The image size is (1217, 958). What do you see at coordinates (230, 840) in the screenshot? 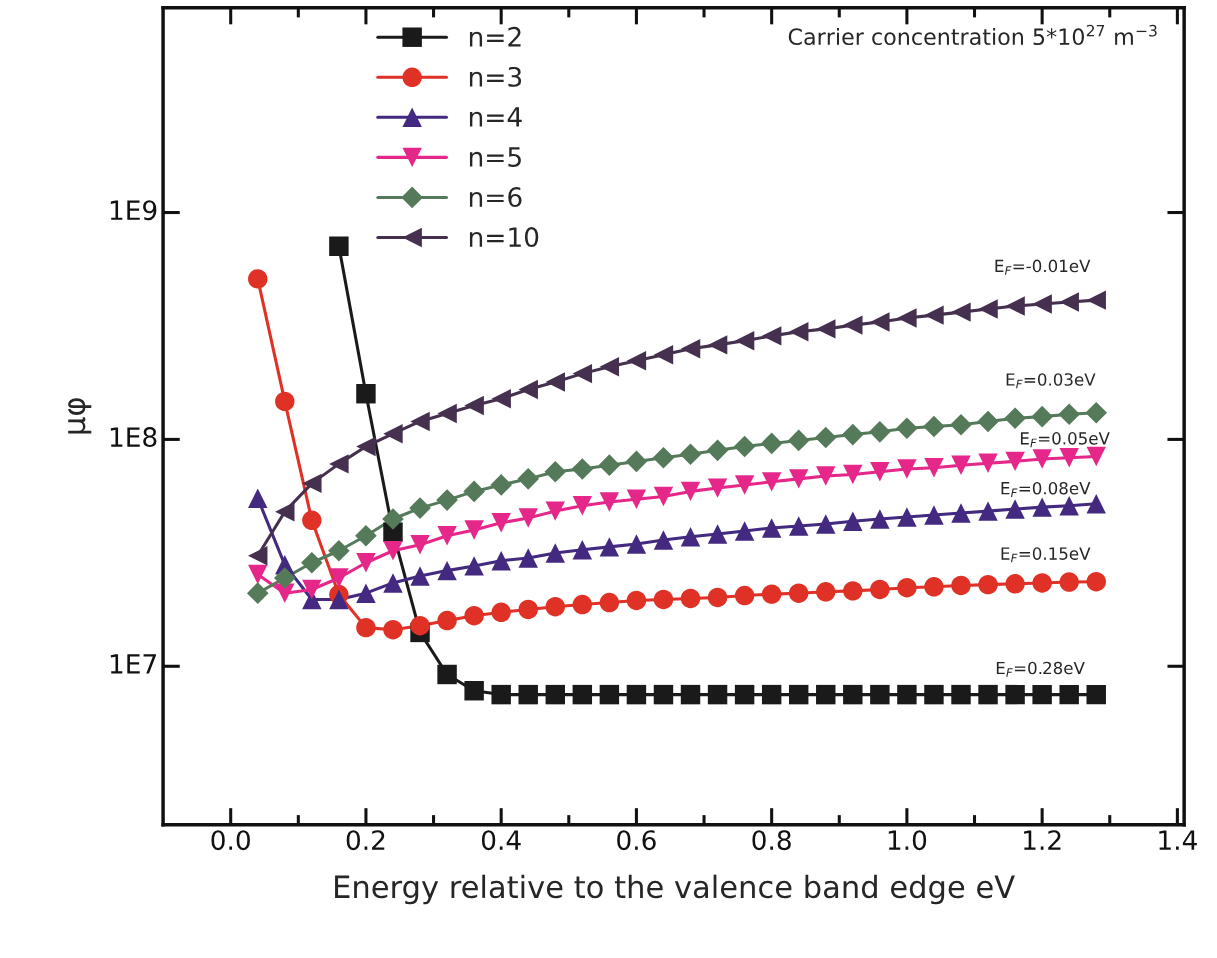
I see `x-tick-label: 0.0` at bounding box center [230, 840].